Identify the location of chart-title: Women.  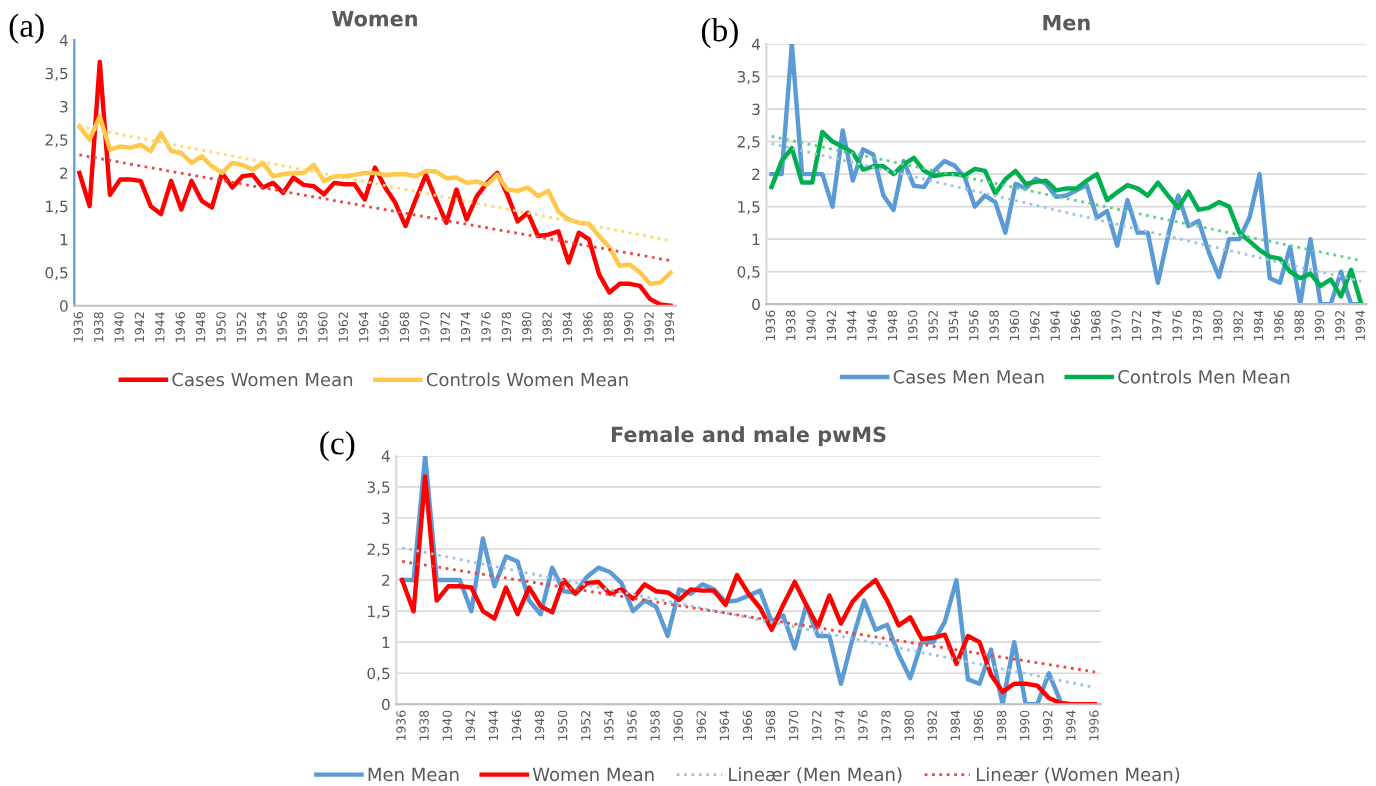
(374, 19).